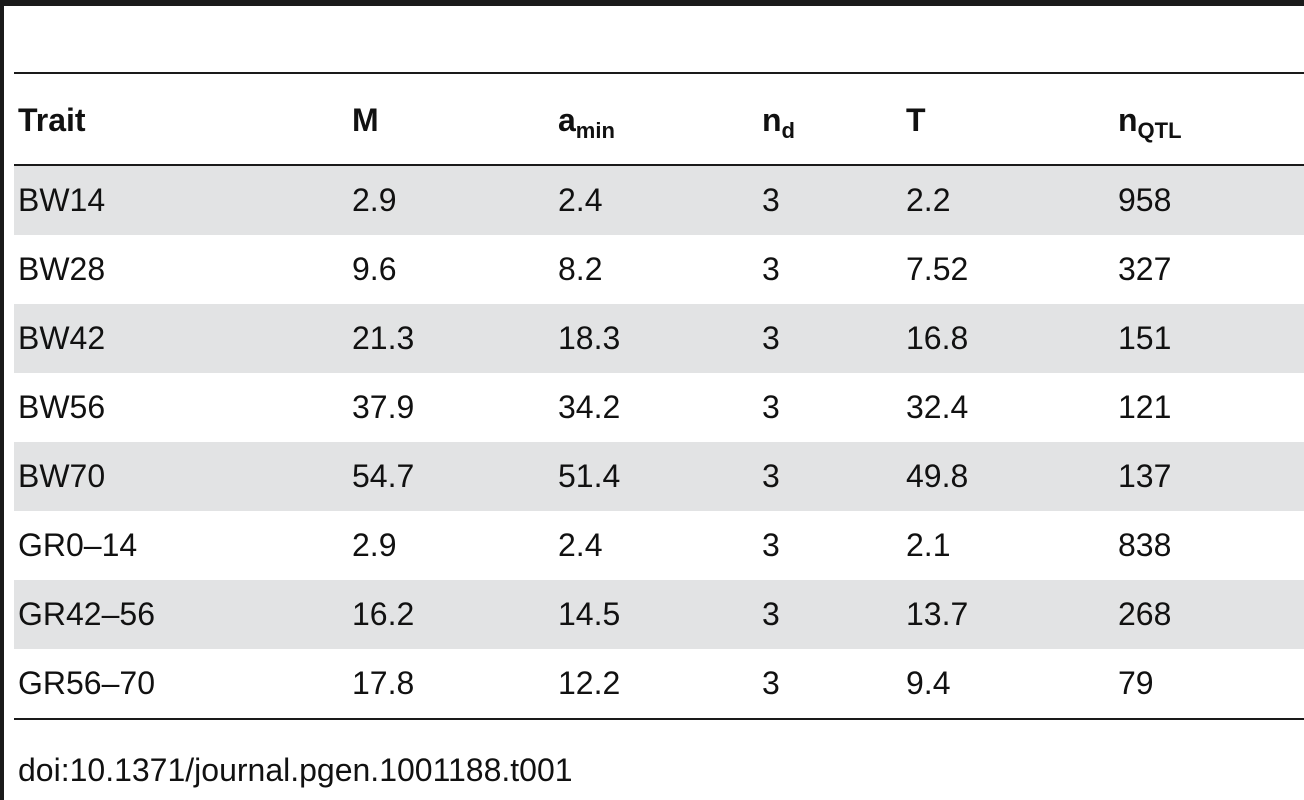 The height and width of the screenshot is (800, 1304). I want to click on table-row: GR42–56 16.2 14.5 3 13.7 268, so click(659, 614).